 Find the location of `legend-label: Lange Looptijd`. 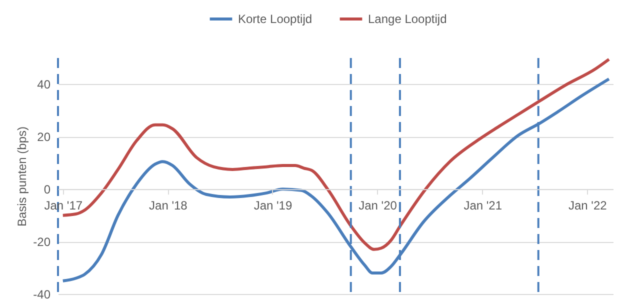

legend-label: Lange Looptijd is located at coordinates (407, 19).